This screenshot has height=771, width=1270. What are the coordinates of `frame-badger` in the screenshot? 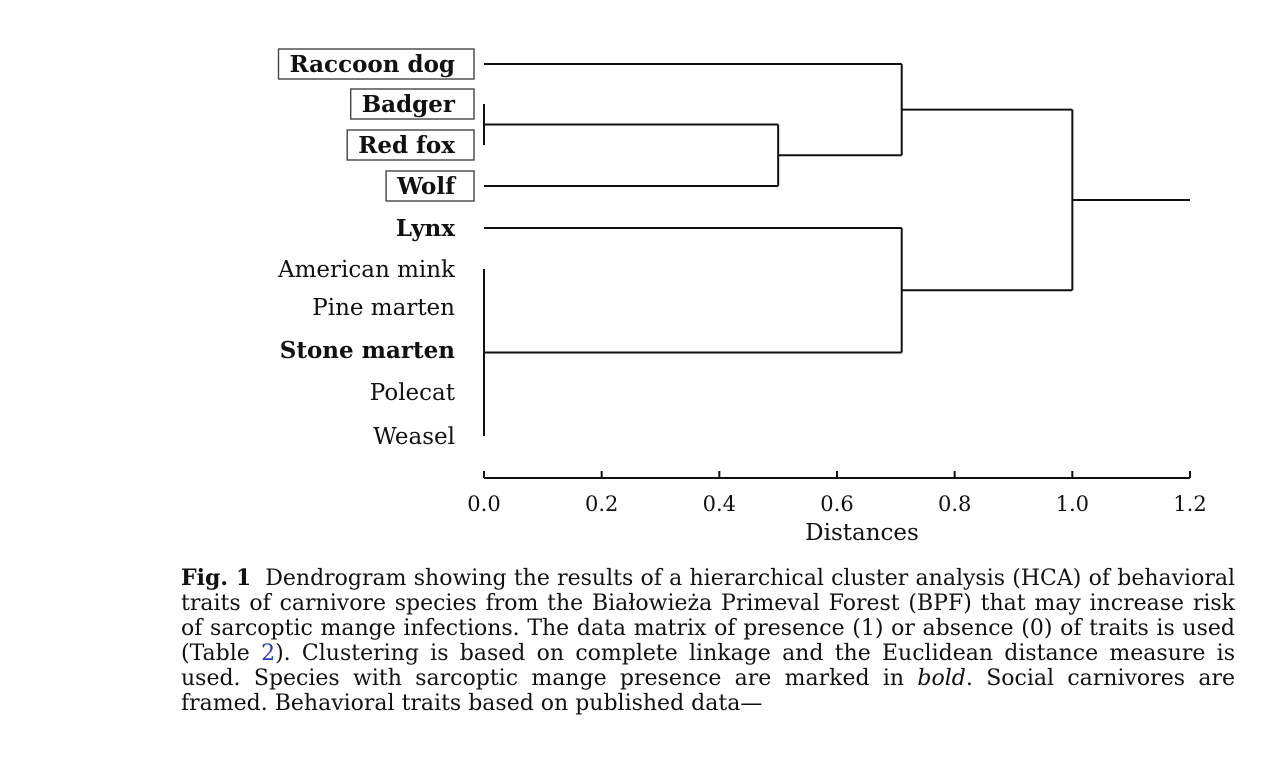 It's located at (412, 104).